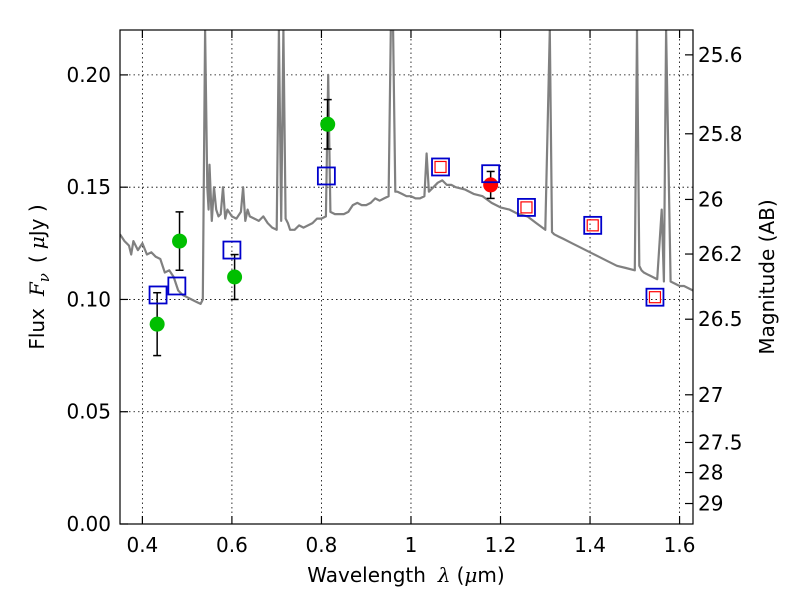 This screenshot has width=800, height=600. What do you see at coordinates (88, 75) in the screenshot?
I see `y-tick-label: 0.20` at bounding box center [88, 75].